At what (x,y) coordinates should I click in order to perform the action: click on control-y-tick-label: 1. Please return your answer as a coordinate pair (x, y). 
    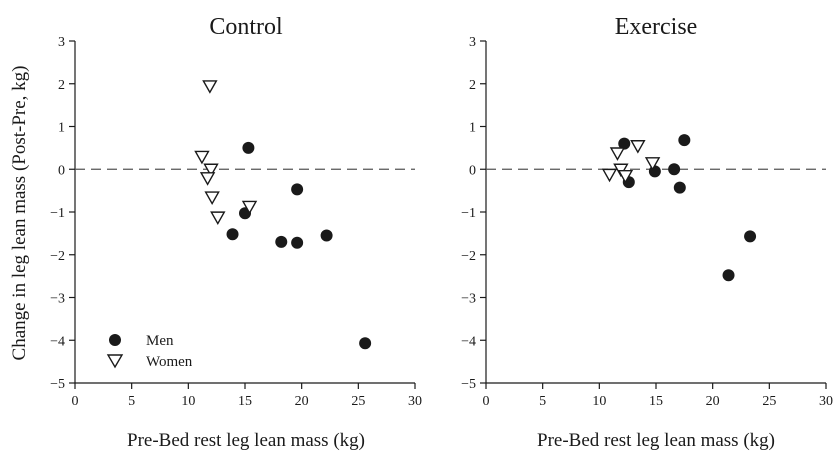
    Looking at the image, I should click on (61, 128).